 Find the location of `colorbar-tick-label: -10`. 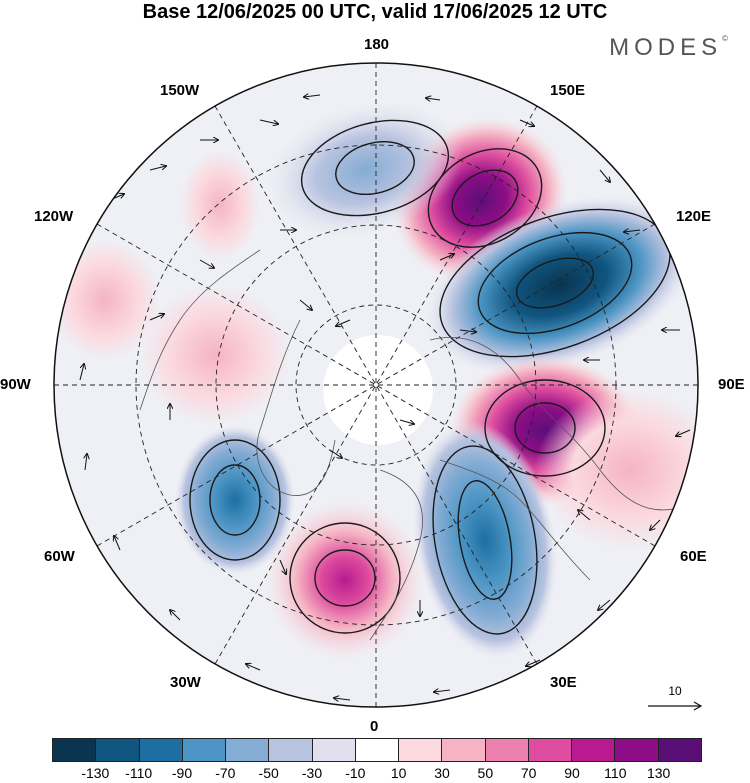

colorbar-tick-label: -10 is located at coordinates (355, 773).